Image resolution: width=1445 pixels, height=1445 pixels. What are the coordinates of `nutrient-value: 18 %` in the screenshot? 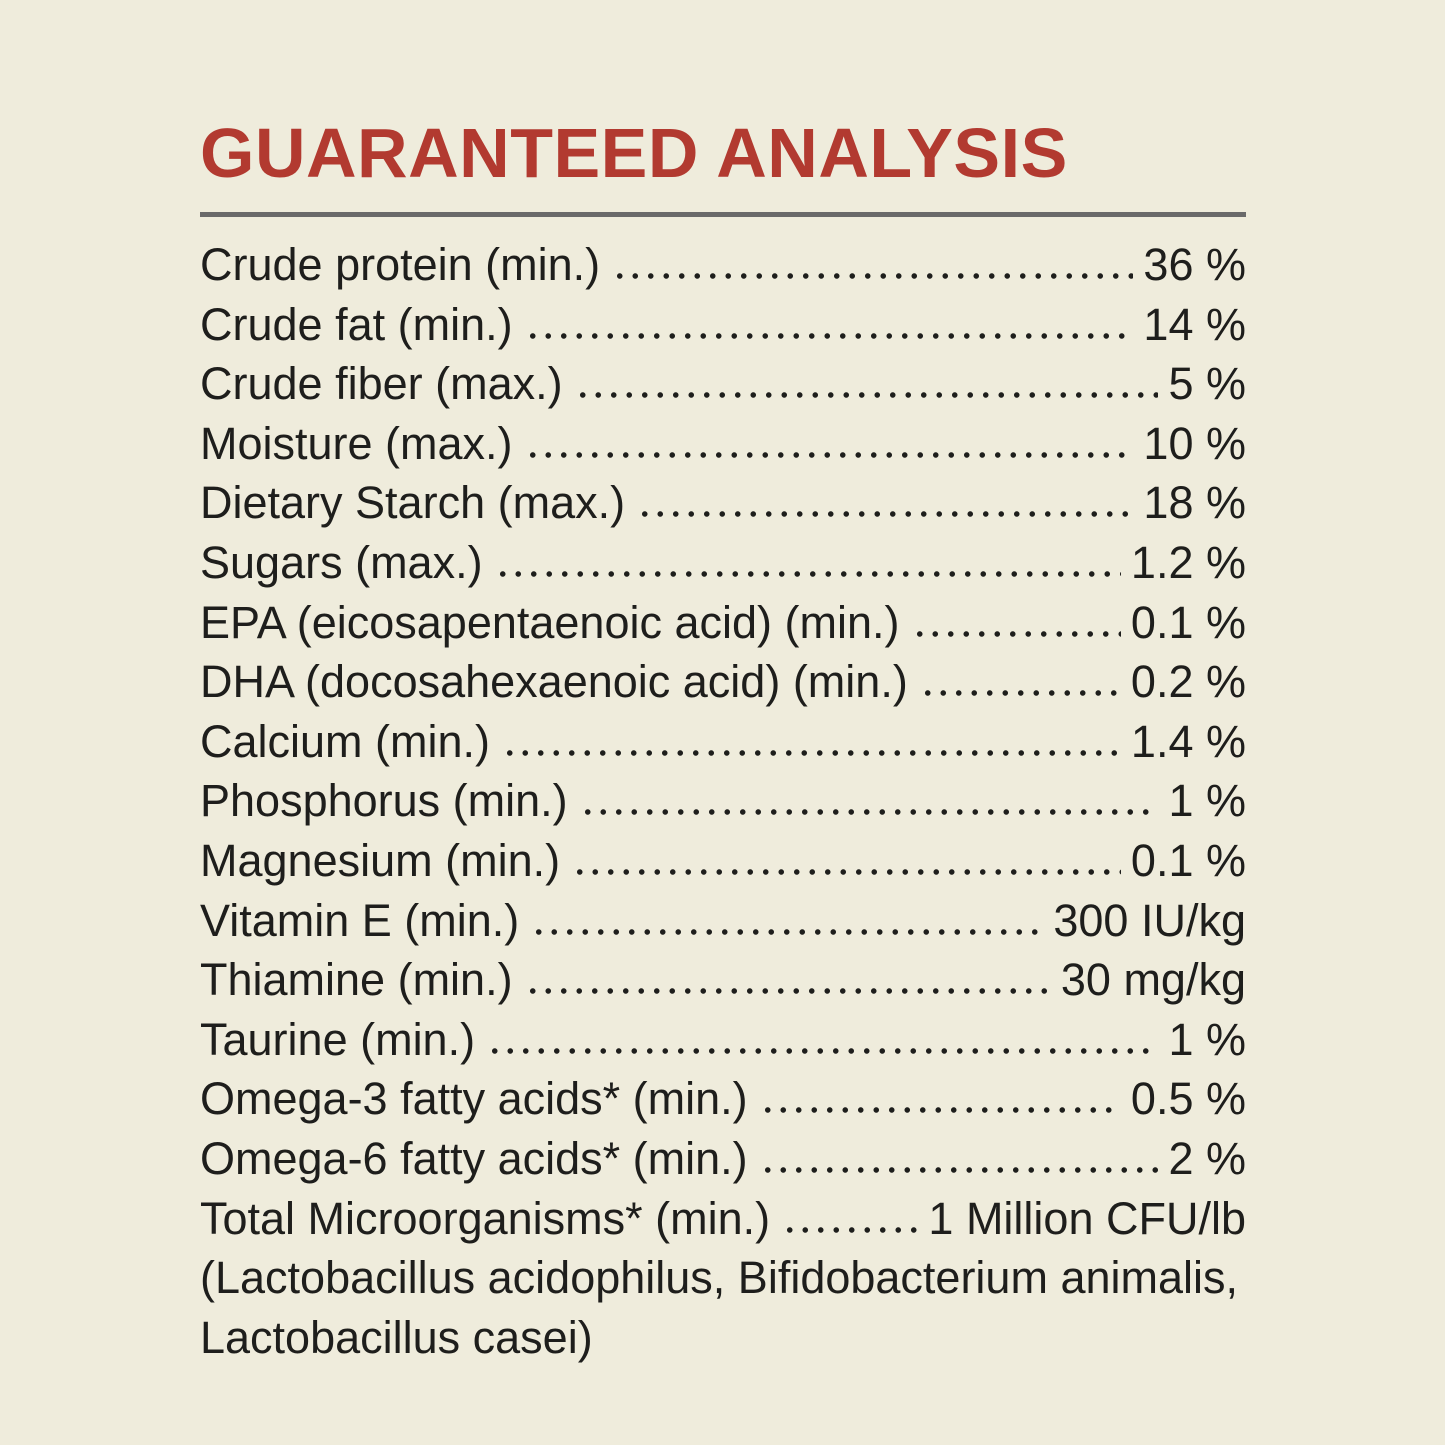 It's located at (1194, 503).